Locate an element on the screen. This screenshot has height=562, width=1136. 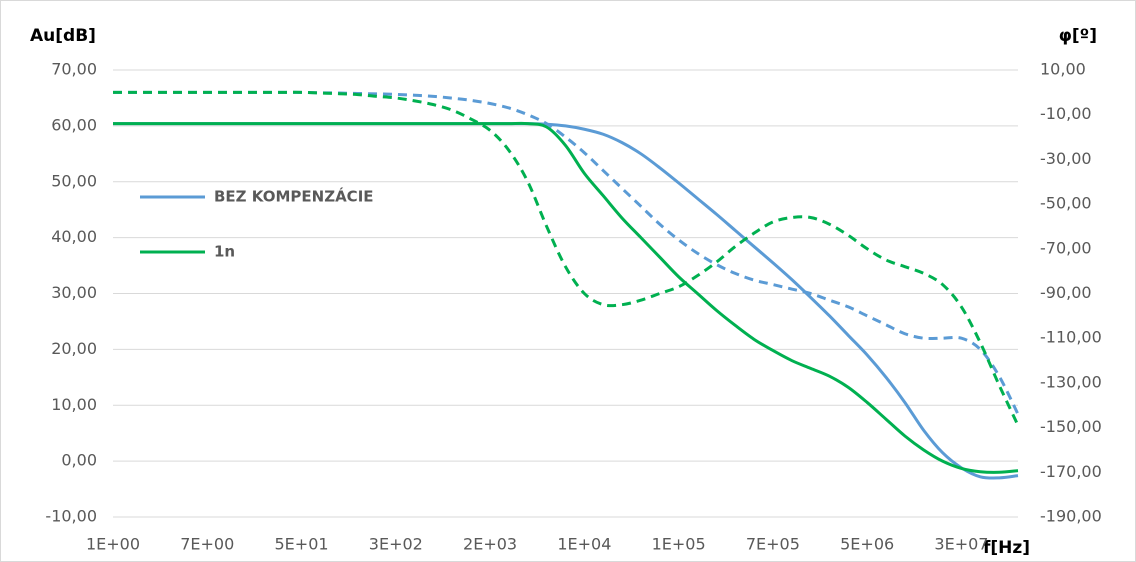
y-tick-label: 0,00 is located at coordinates (79, 460).